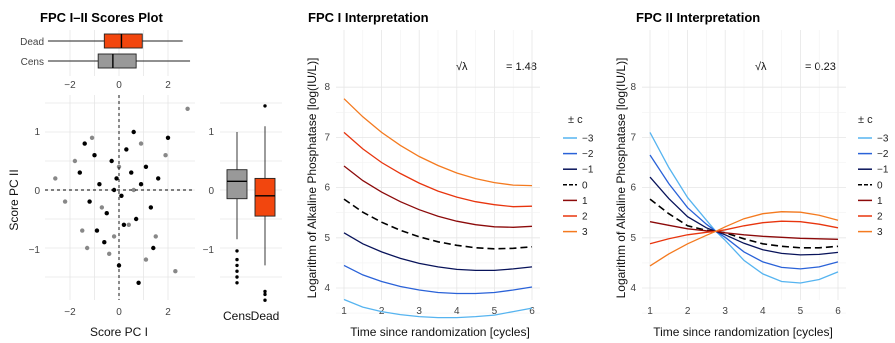 This screenshot has width=895, height=343. Describe the element at coordinates (585, 232) in the screenshot. I see `fpc1-legend-label: 3` at that location.